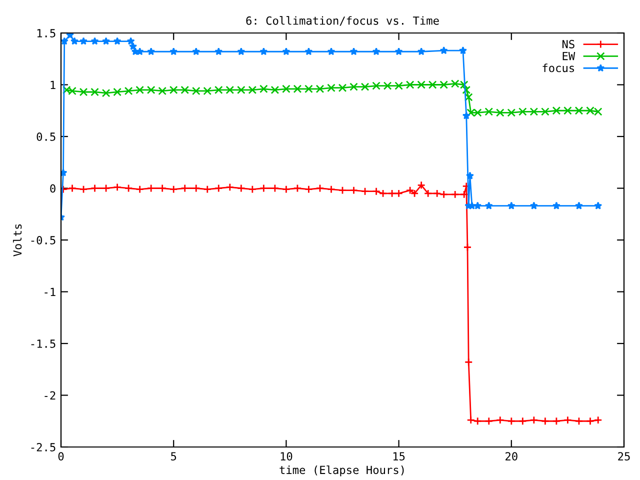  What do you see at coordinates (286, 456) in the screenshot?
I see `x-tick-label: 10` at bounding box center [286, 456].